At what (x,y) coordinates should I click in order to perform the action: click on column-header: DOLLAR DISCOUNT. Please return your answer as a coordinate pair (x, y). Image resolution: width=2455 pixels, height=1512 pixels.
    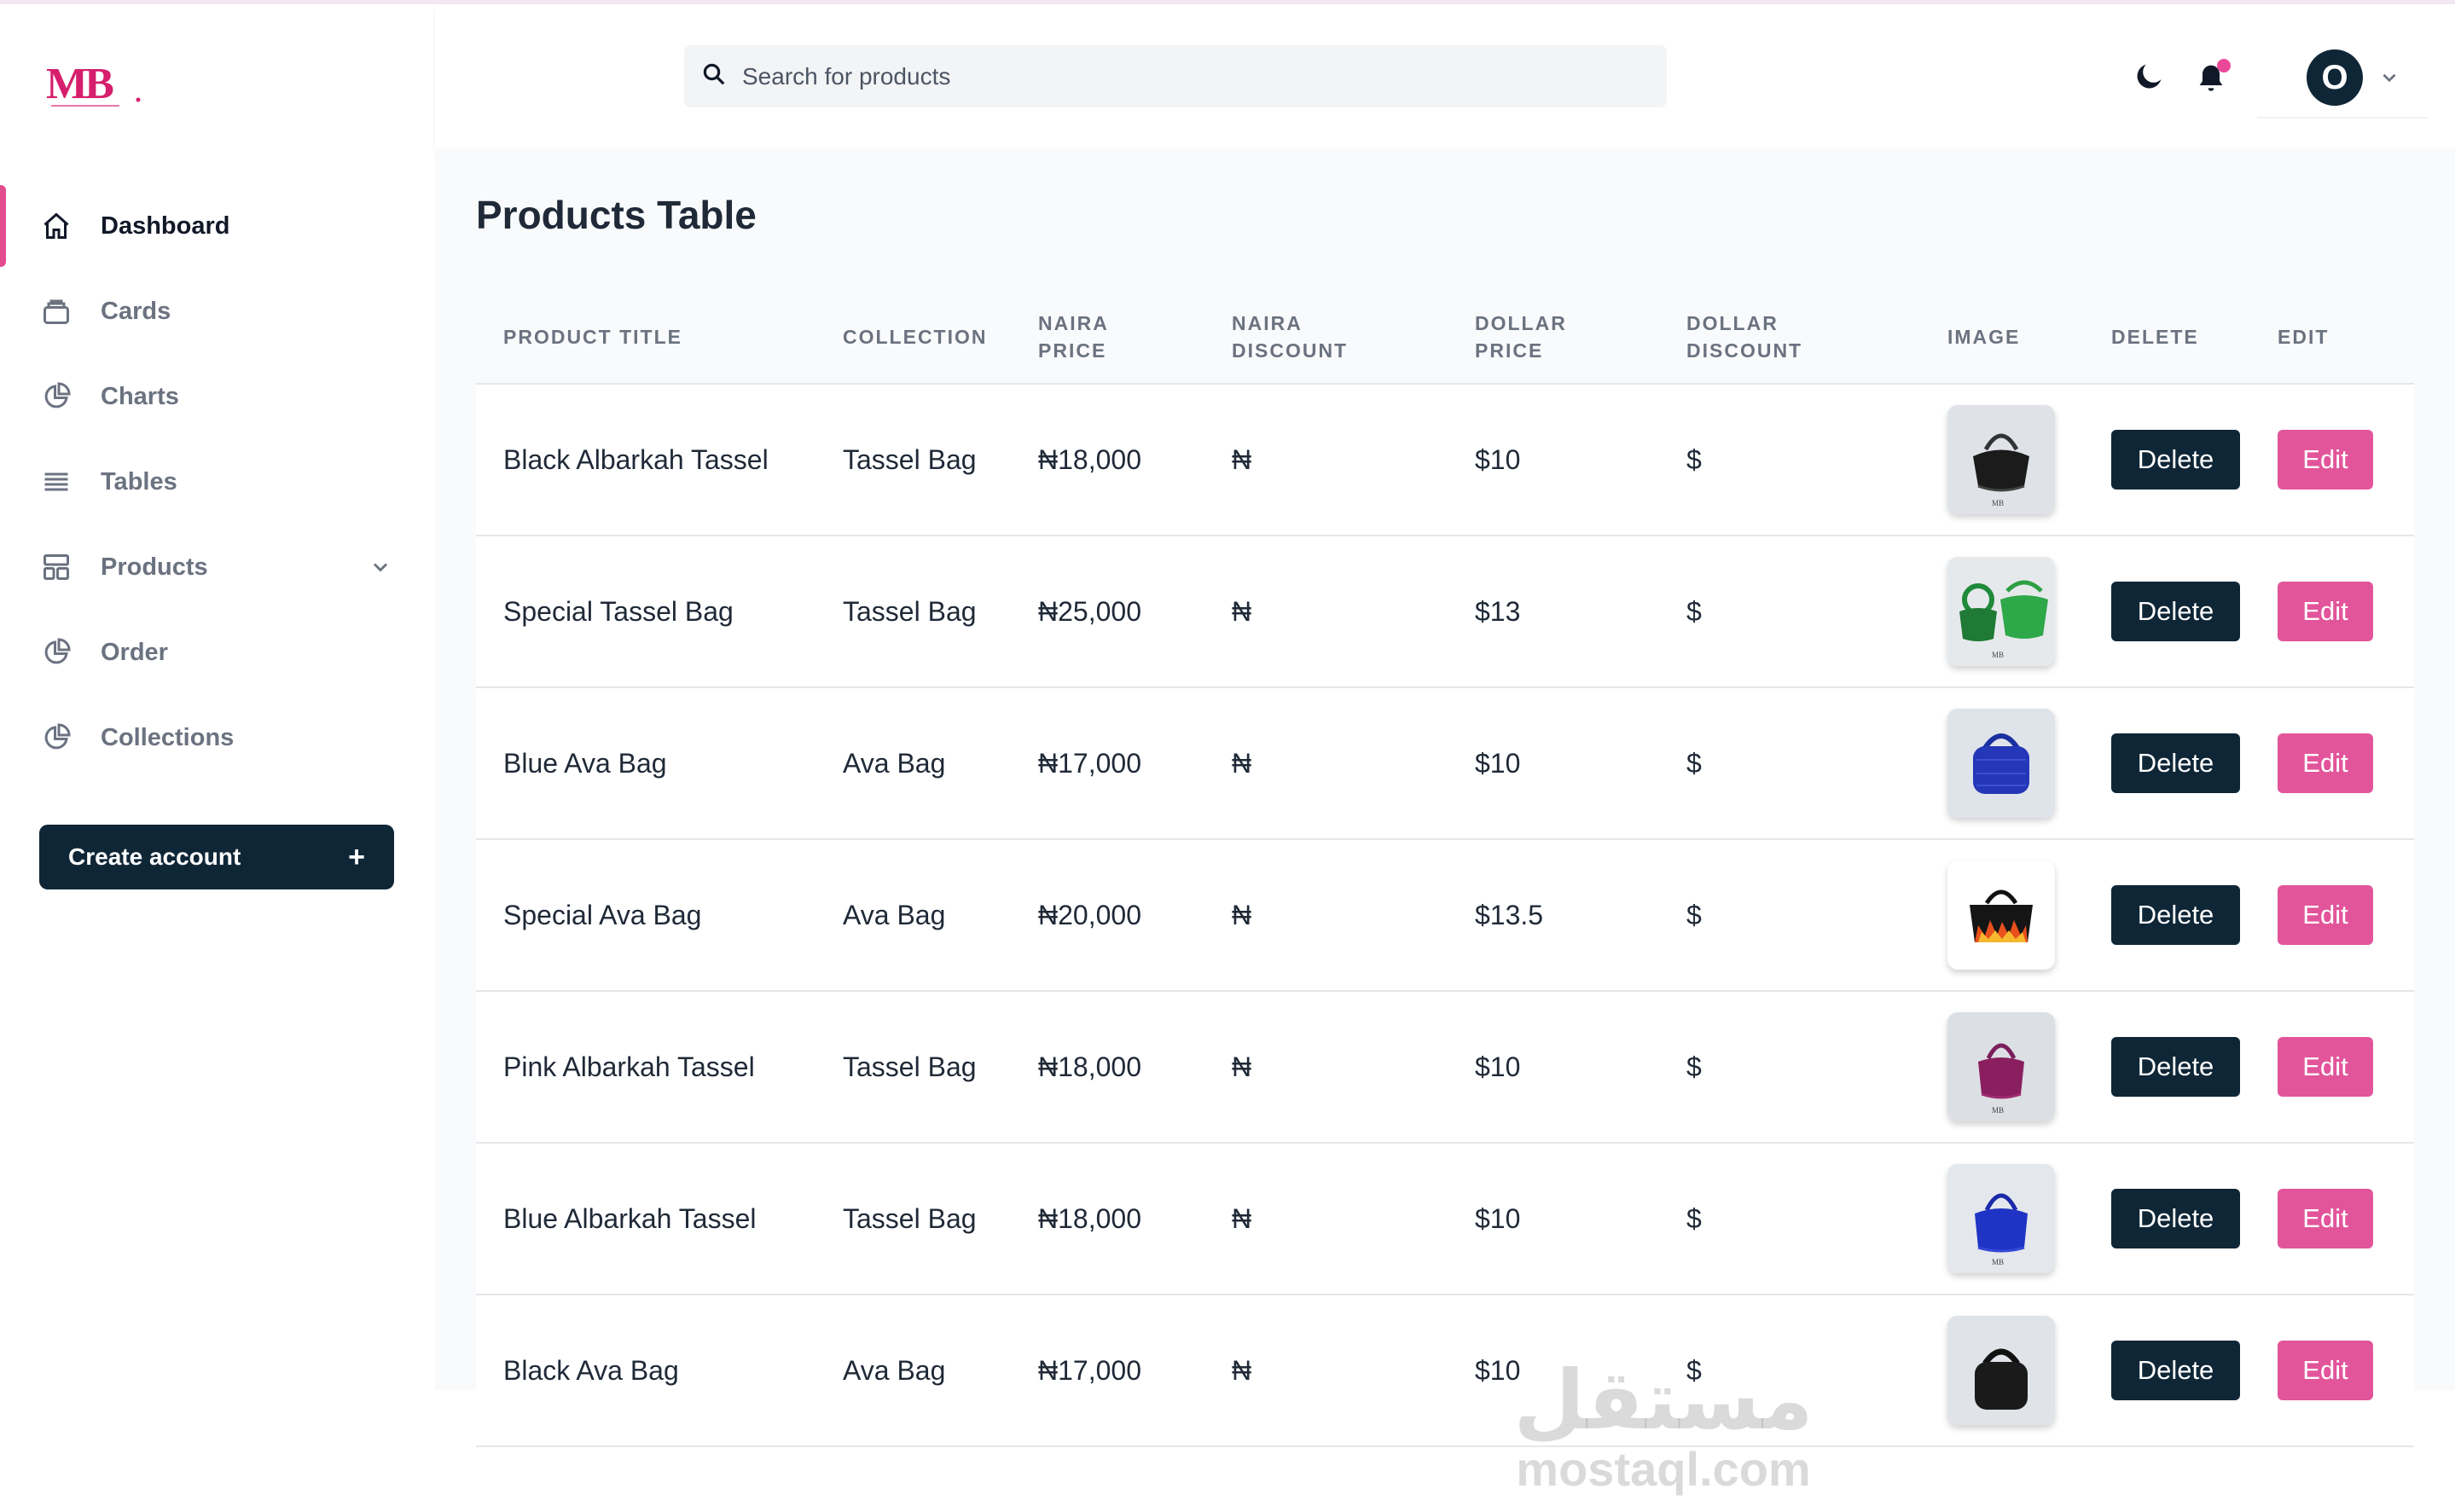
    Looking at the image, I should click on (1744, 337).